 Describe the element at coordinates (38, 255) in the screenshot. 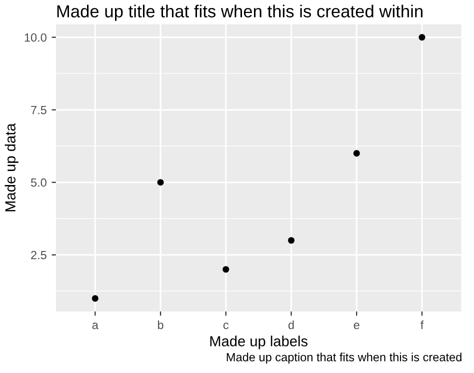

I see `y-tick-label: 2.5` at that location.